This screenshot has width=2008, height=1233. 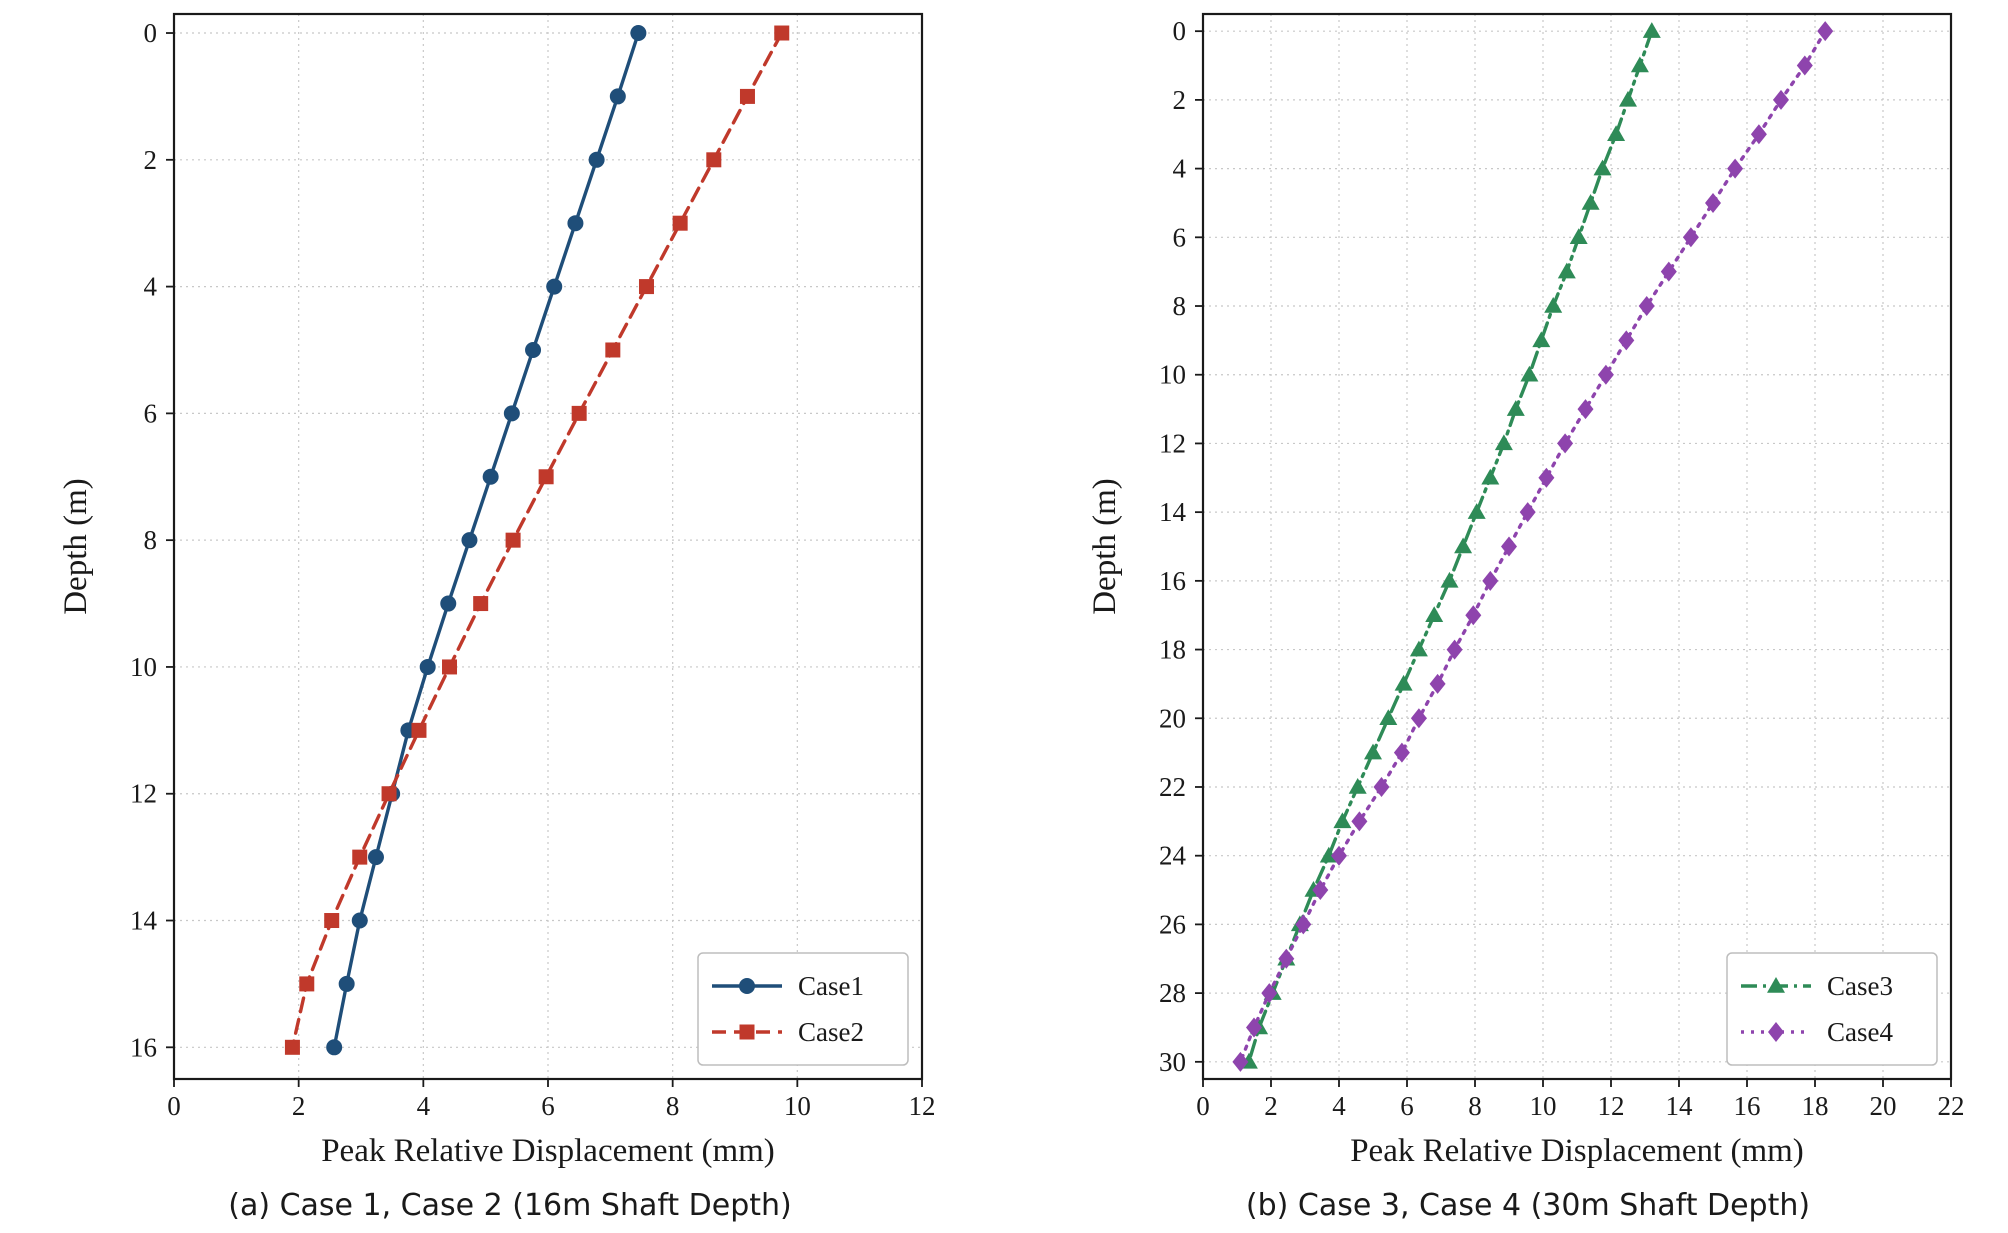 I want to click on legend-label: Case3, so click(x=1860, y=986).